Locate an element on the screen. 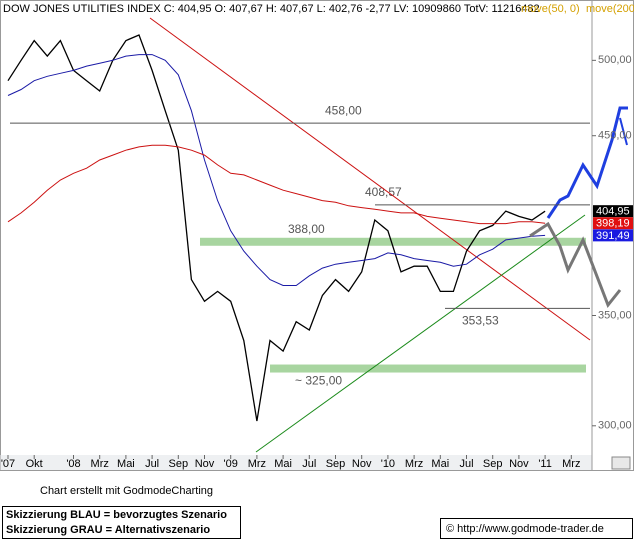  y-tick-label: 350,00 is located at coordinates (615, 315).